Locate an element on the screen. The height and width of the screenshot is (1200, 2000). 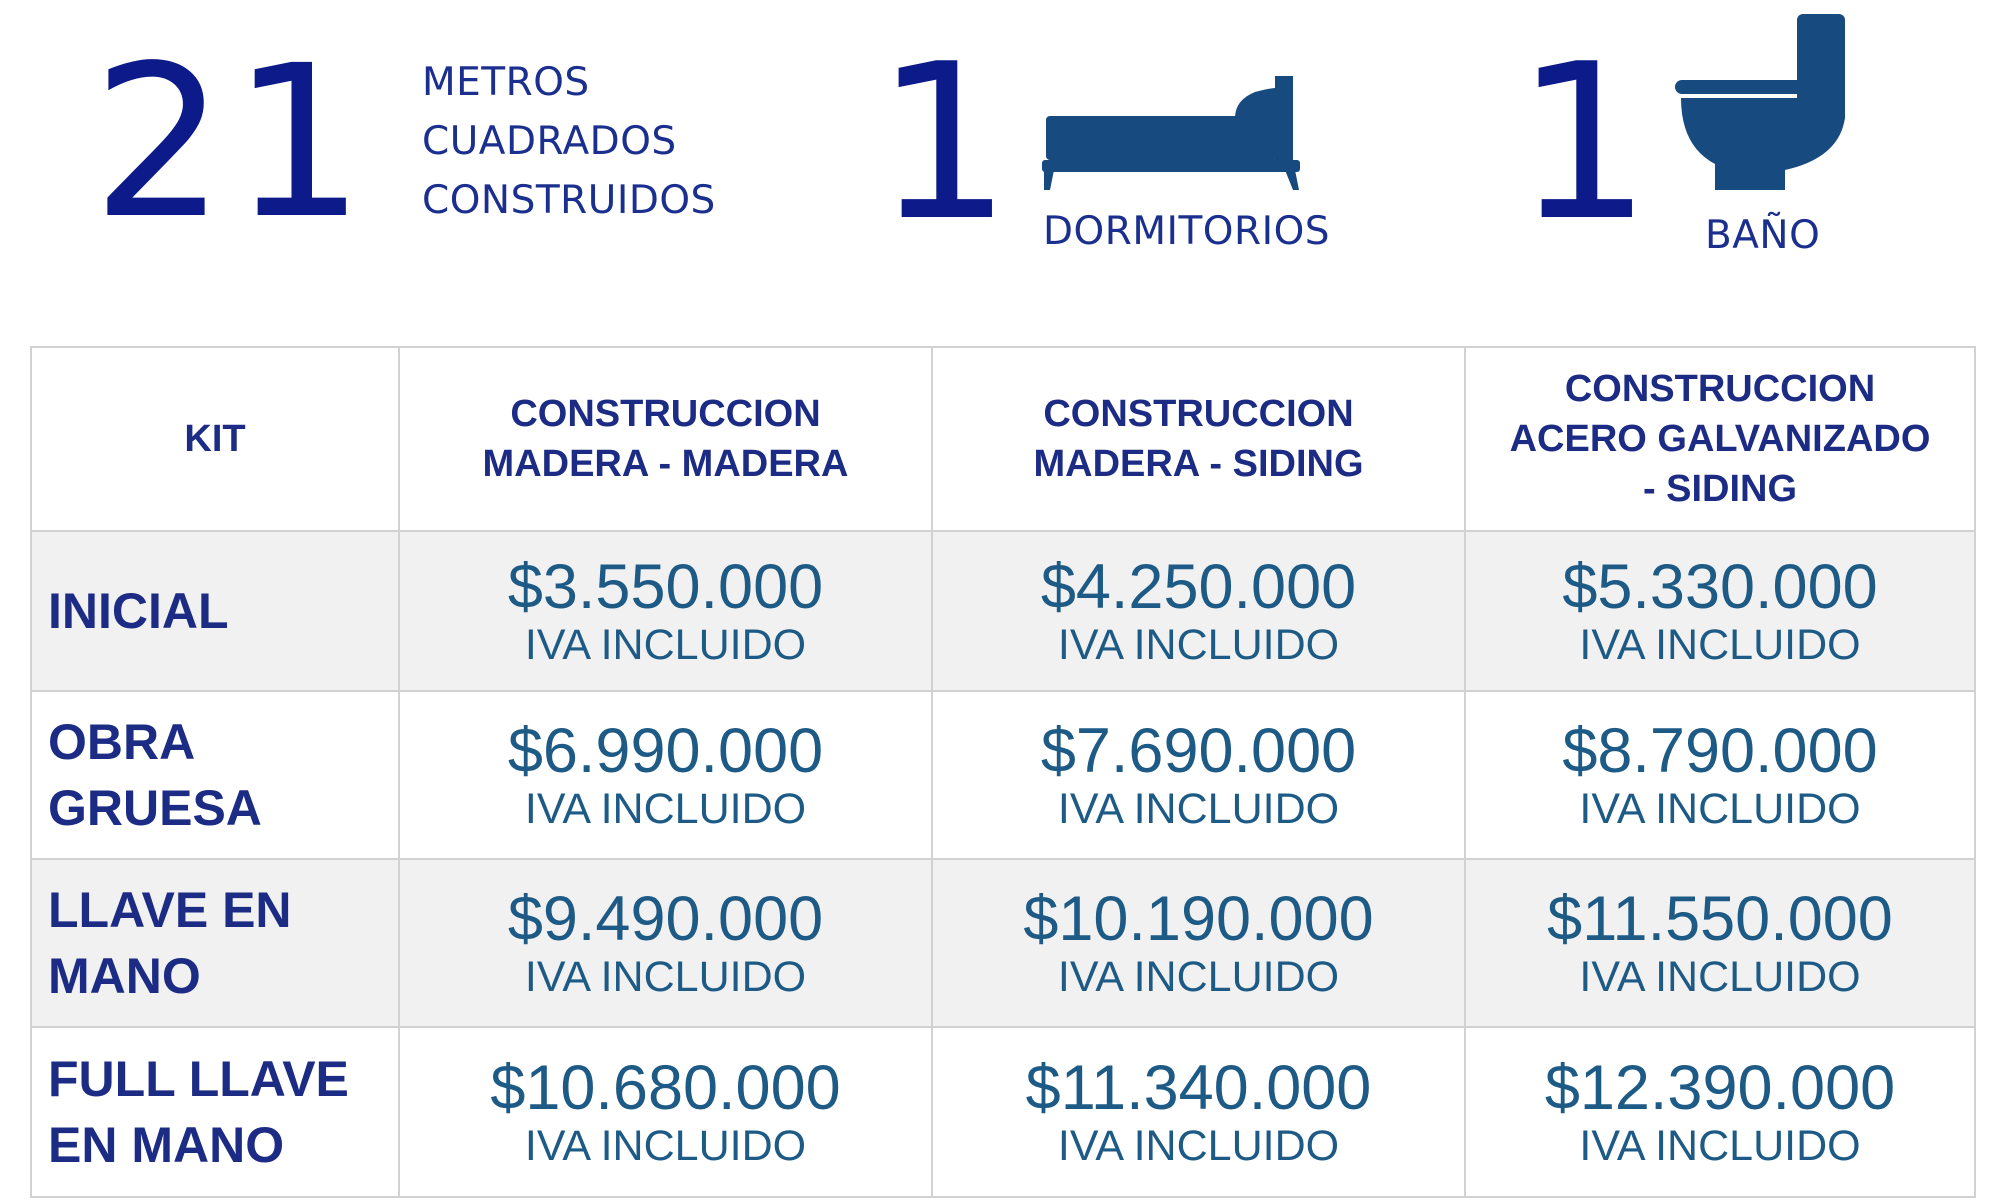
price-cell: $10.680.000 IVA INCLUIDO is located at coordinates (665, 1112).